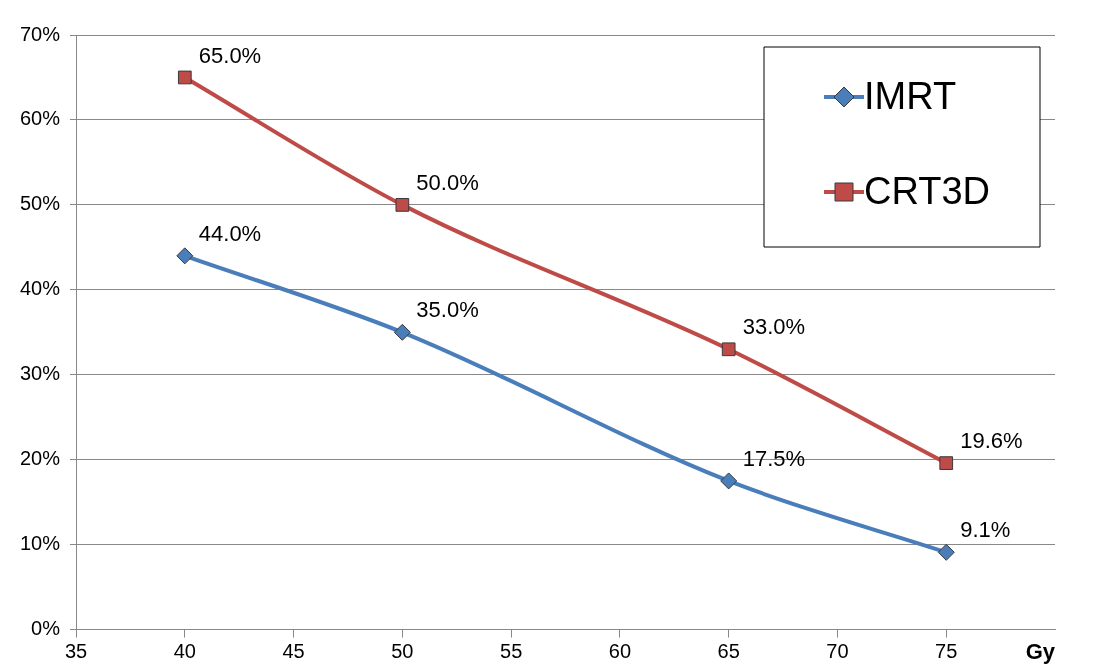  What do you see at coordinates (991, 441) in the screenshot?
I see `data-label: 19.6%` at bounding box center [991, 441].